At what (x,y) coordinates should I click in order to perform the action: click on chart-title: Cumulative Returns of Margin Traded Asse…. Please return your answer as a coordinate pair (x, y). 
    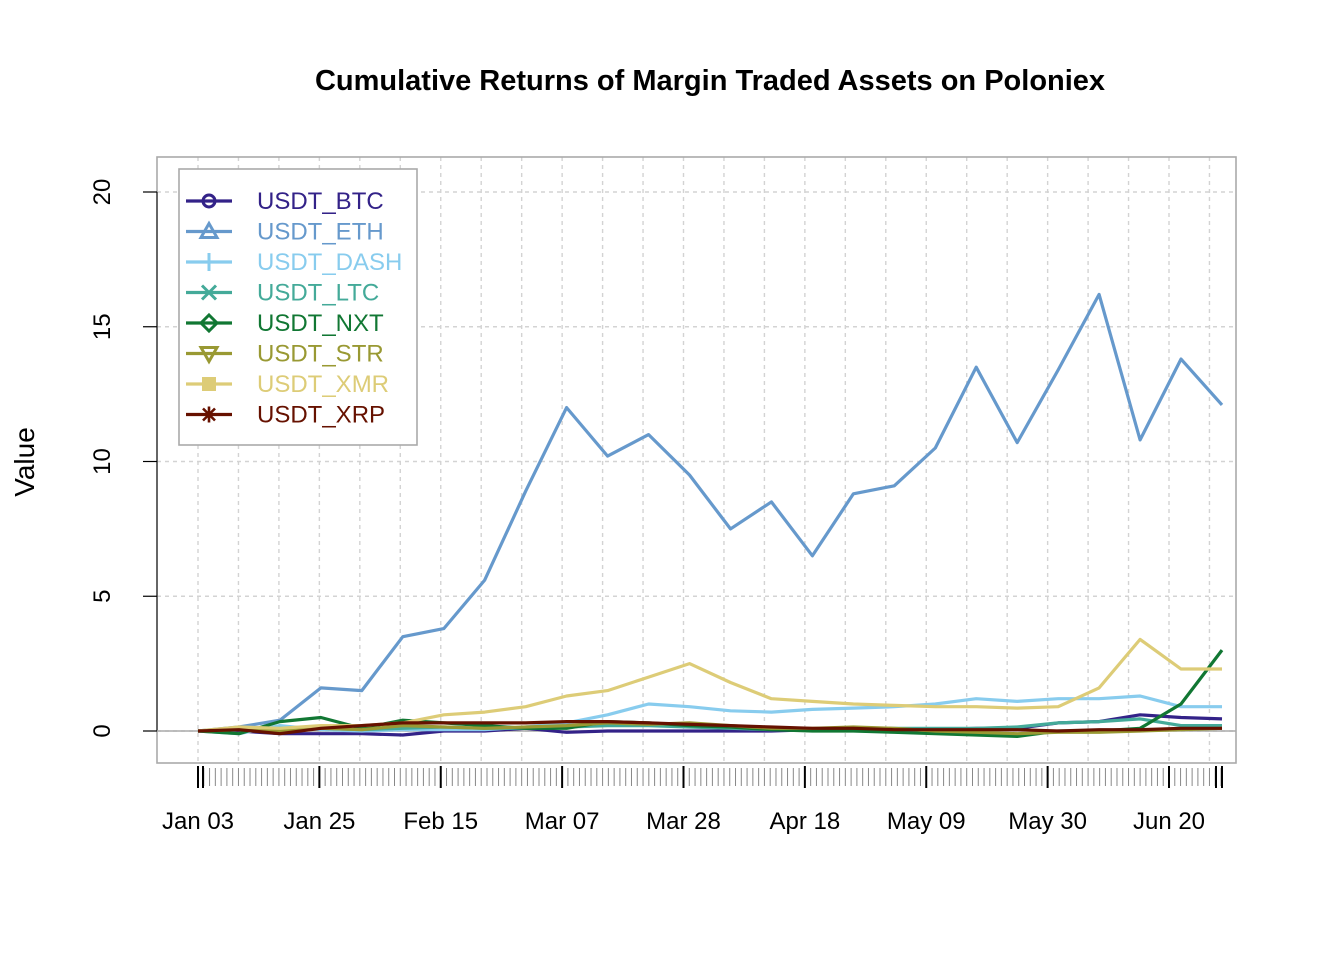
    Looking at the image, I should click on (710, 81).